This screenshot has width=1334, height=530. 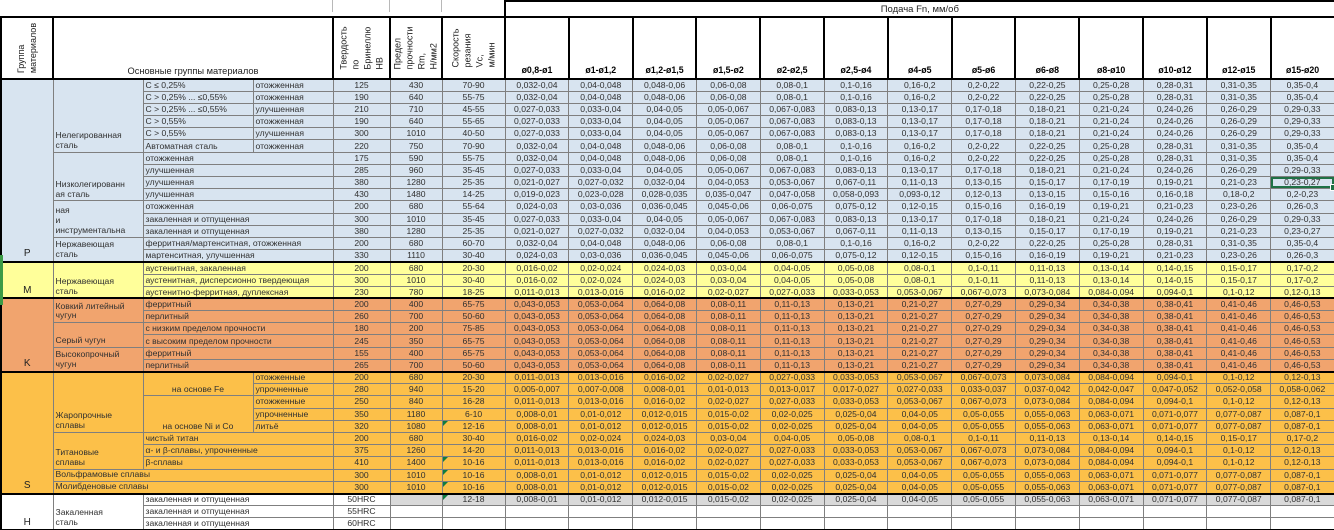 I want to click on feed-cell: 0,013-0,017, so click(x=792, y=390).